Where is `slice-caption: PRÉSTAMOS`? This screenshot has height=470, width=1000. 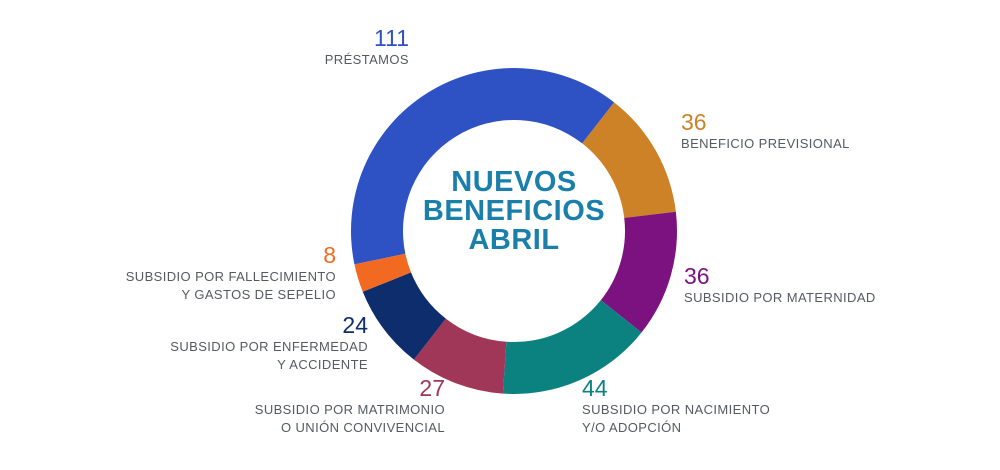 slice-caption: PRÉSTAMOS is located at coordinates (366, 59).